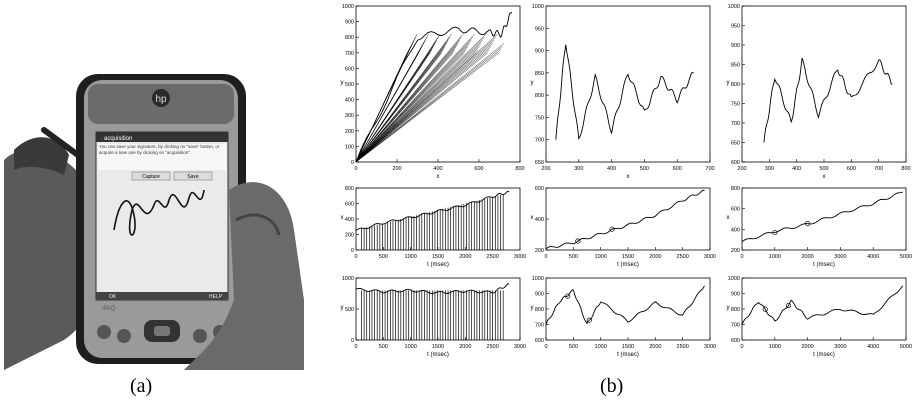 This screenshot has height=405, width=915. What do you see at coordinates (352, 251) in the screenshot?
I see `y-tick-label: 0` at bounding box center [352, 251].